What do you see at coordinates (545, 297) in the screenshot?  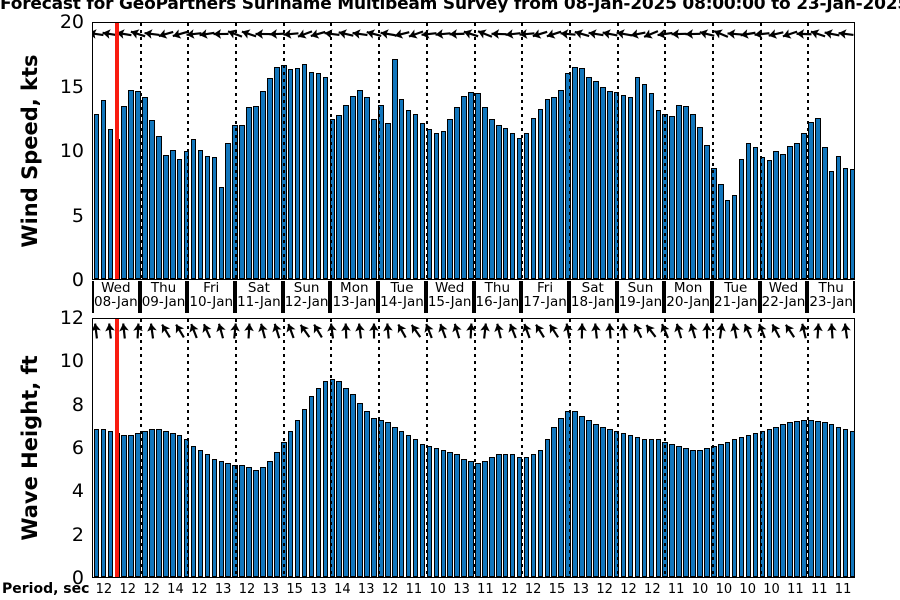 I see `day-axis-cell: Fri 17-Jan` at bounding box center [545, 297].